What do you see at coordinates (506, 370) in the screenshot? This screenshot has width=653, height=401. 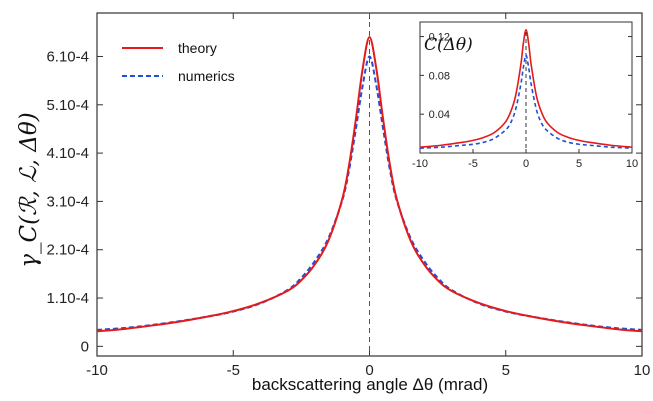 I see `x-tick-label-3: 5` at bounding box center [506, 370].